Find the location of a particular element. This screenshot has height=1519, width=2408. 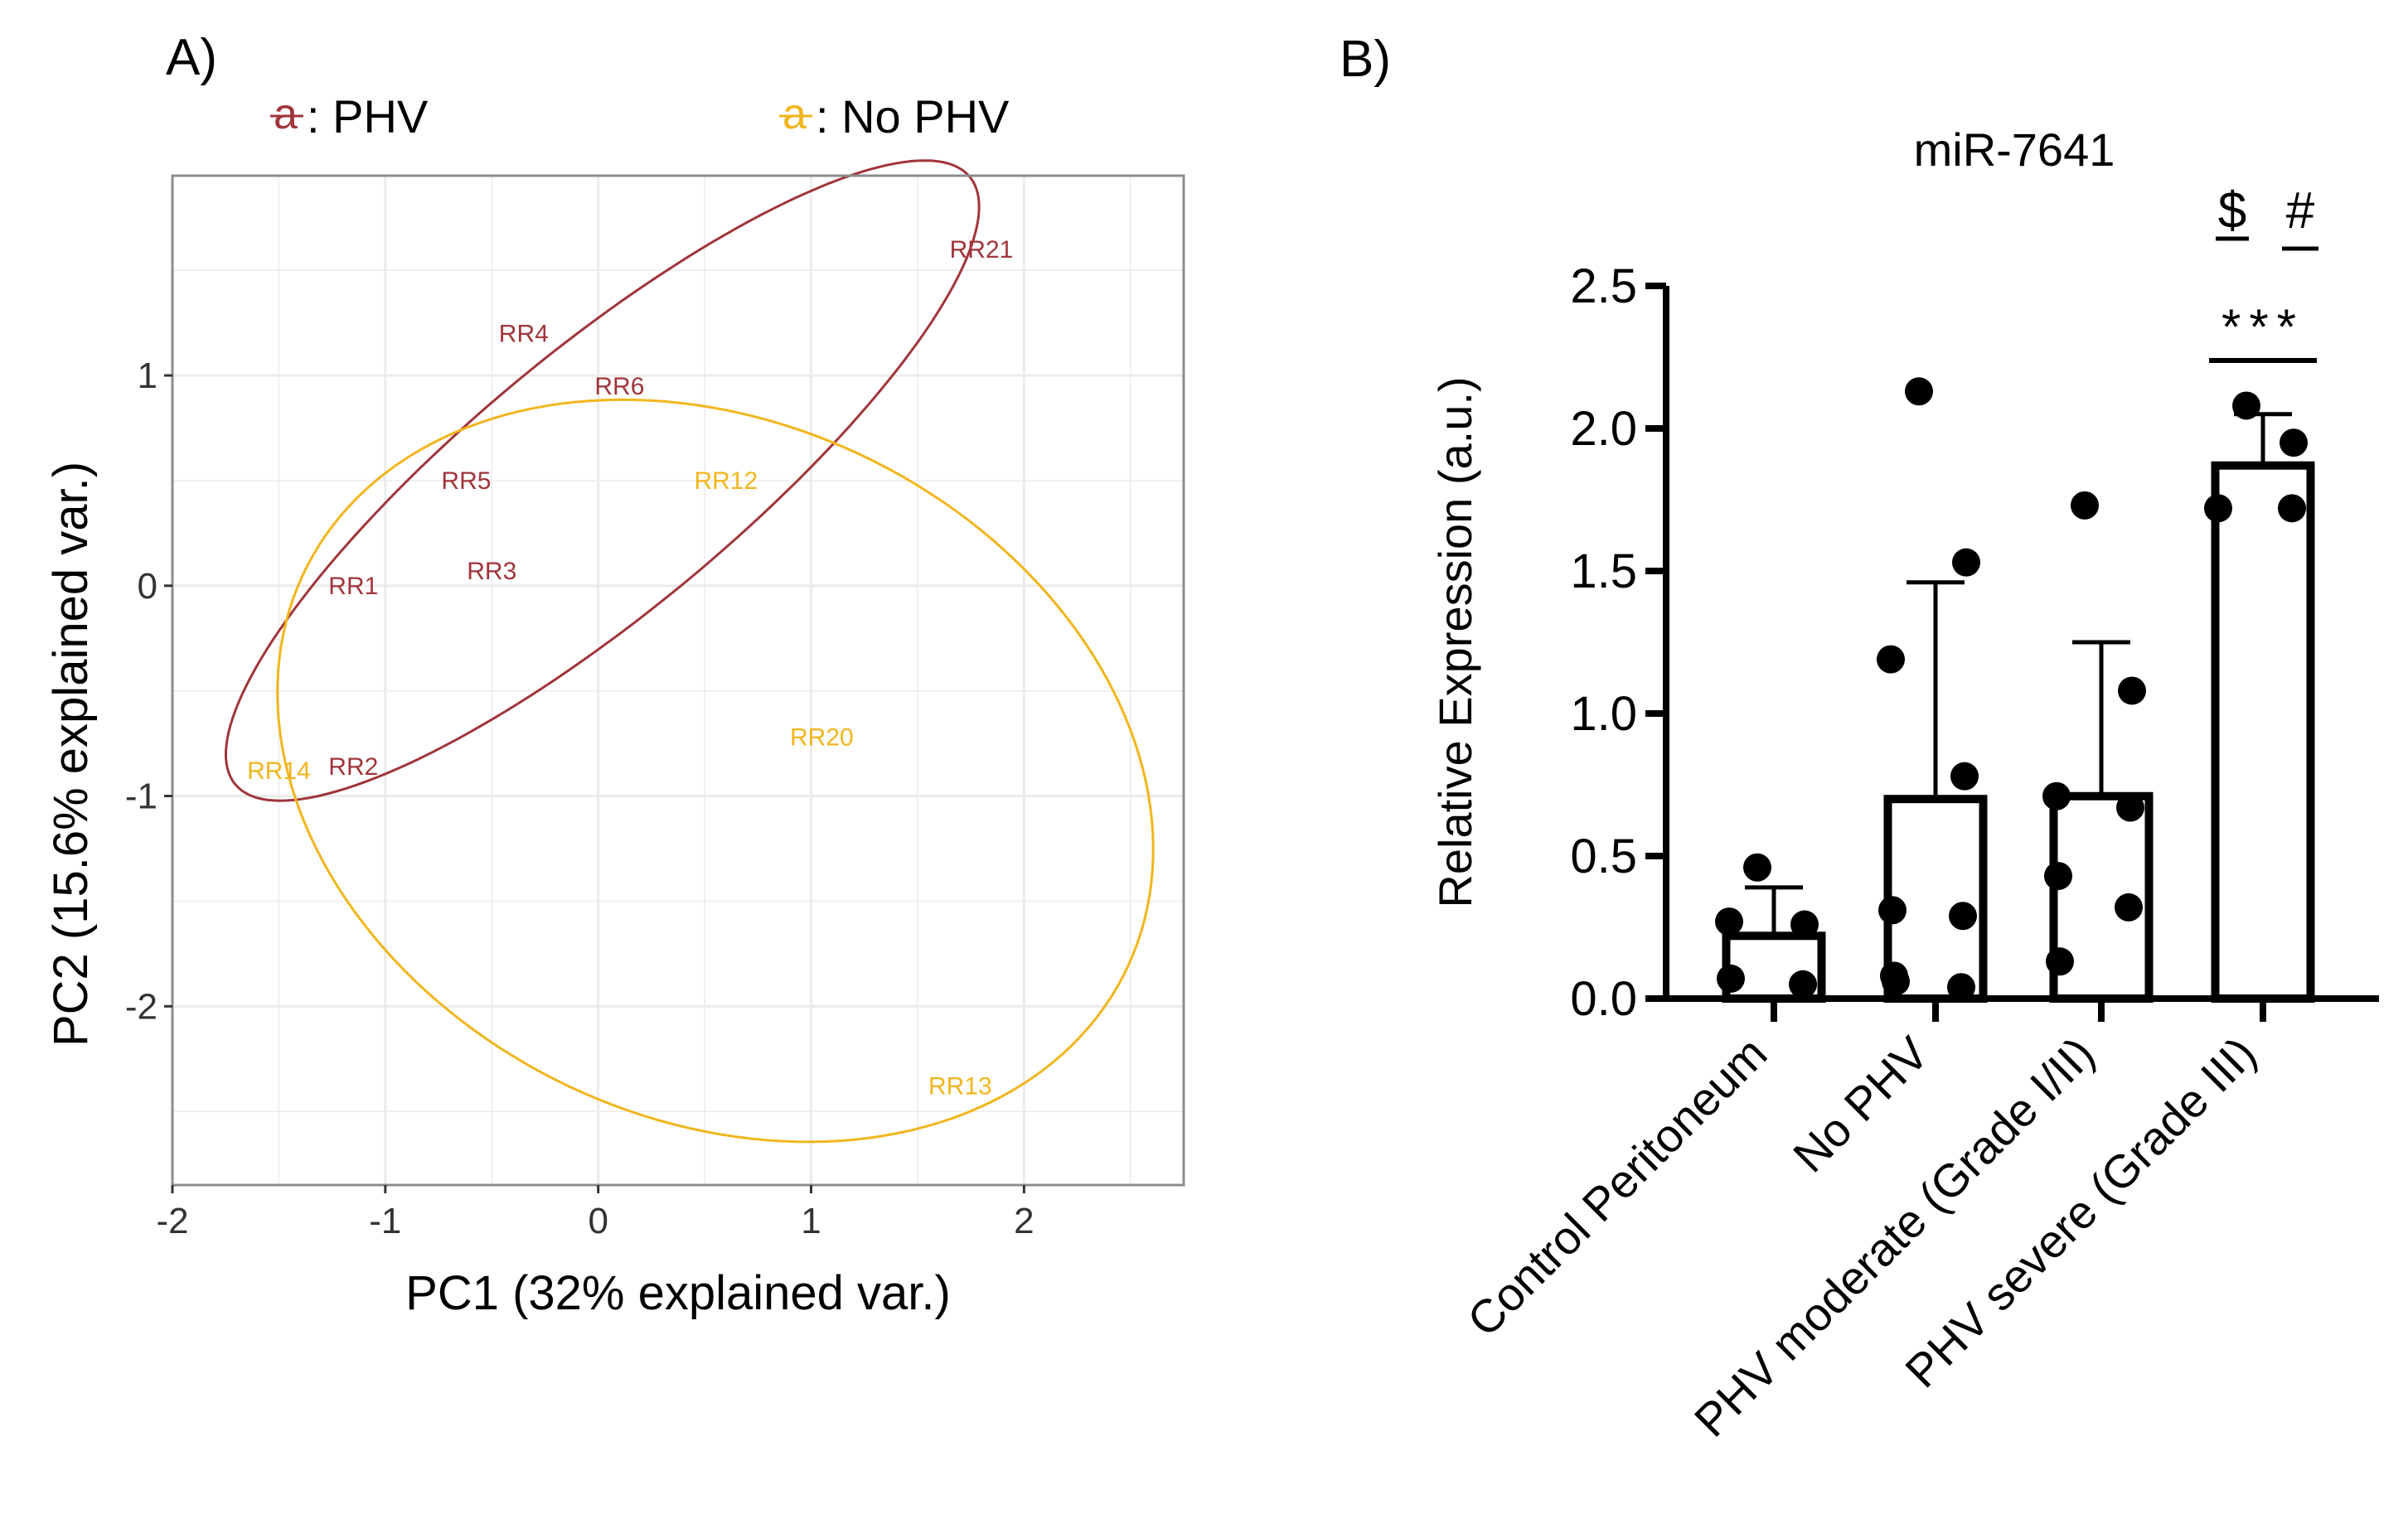

pca-y-axis-ticks: -2 -1 0 1 is located at coordinates (148, 692).